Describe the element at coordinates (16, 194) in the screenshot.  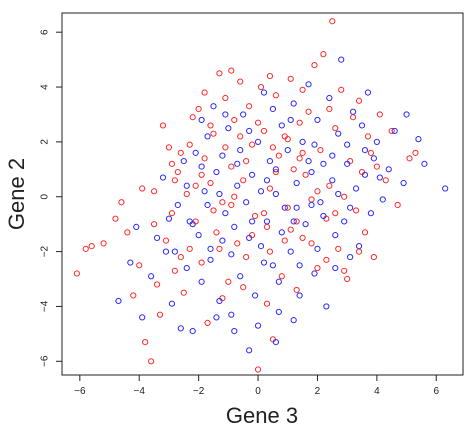
I see `y-axis-title: Gene 2` at that location.